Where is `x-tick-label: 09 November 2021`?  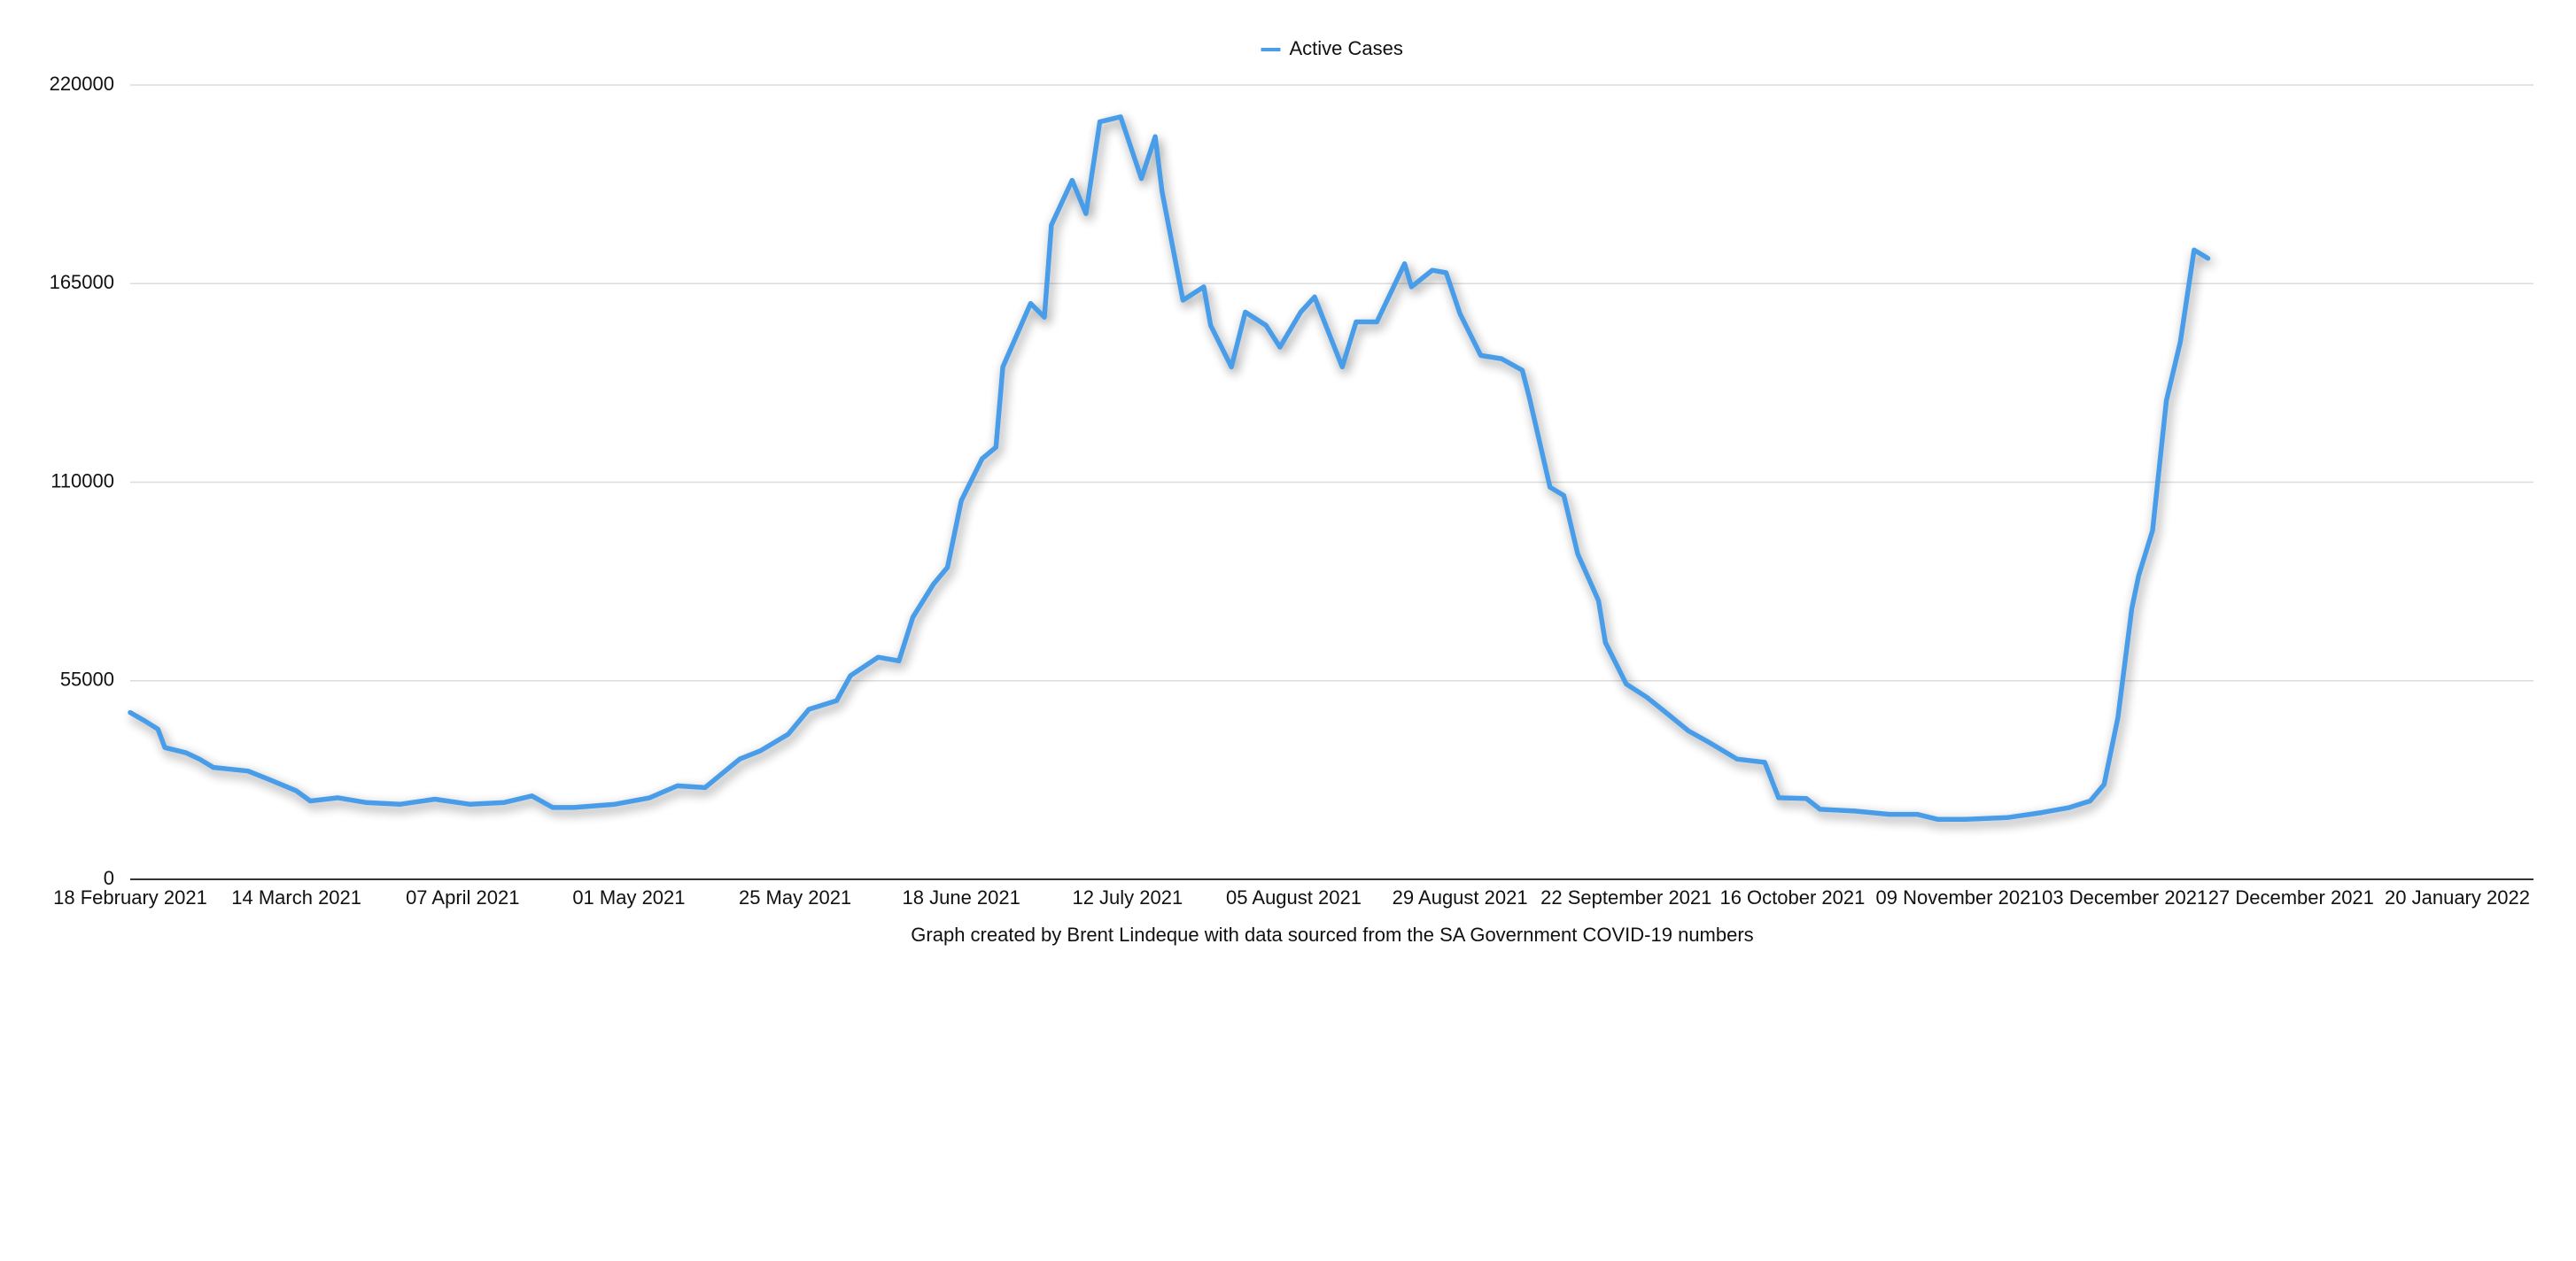 x-tick-label: 09 November 2021 is located at coordinates (1959, 897).